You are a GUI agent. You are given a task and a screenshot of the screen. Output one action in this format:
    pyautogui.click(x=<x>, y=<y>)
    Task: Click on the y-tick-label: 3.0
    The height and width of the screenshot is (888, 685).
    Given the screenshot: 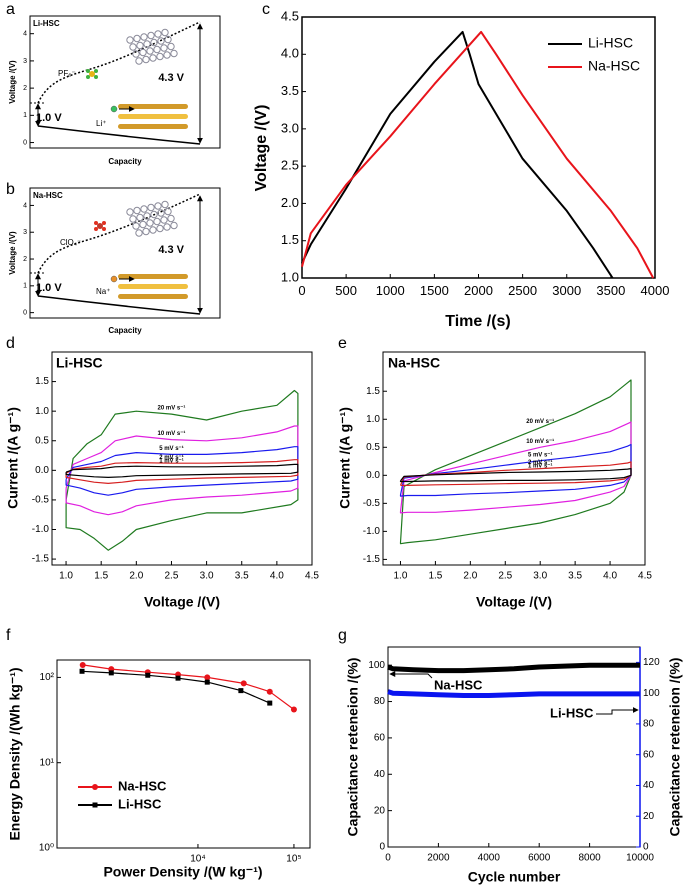 What is the action you would take?
    pyautogui.click(x=290, y=127)
    